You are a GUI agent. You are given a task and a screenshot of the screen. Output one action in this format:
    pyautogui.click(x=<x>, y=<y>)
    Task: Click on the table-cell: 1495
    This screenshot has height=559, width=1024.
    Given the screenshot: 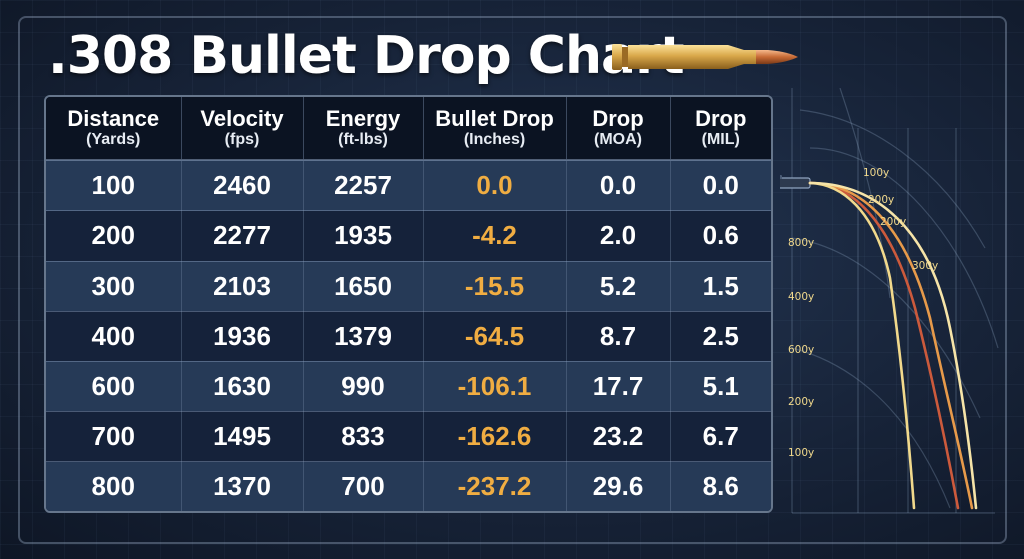 What is the action you would take?
    pyautogui.click(x=242, y=437)
    